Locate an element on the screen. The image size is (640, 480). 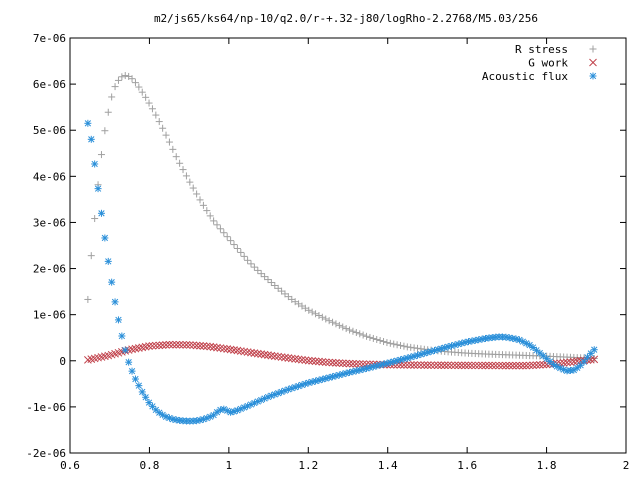
legend-label: G work is located at coordinates (548, 63).